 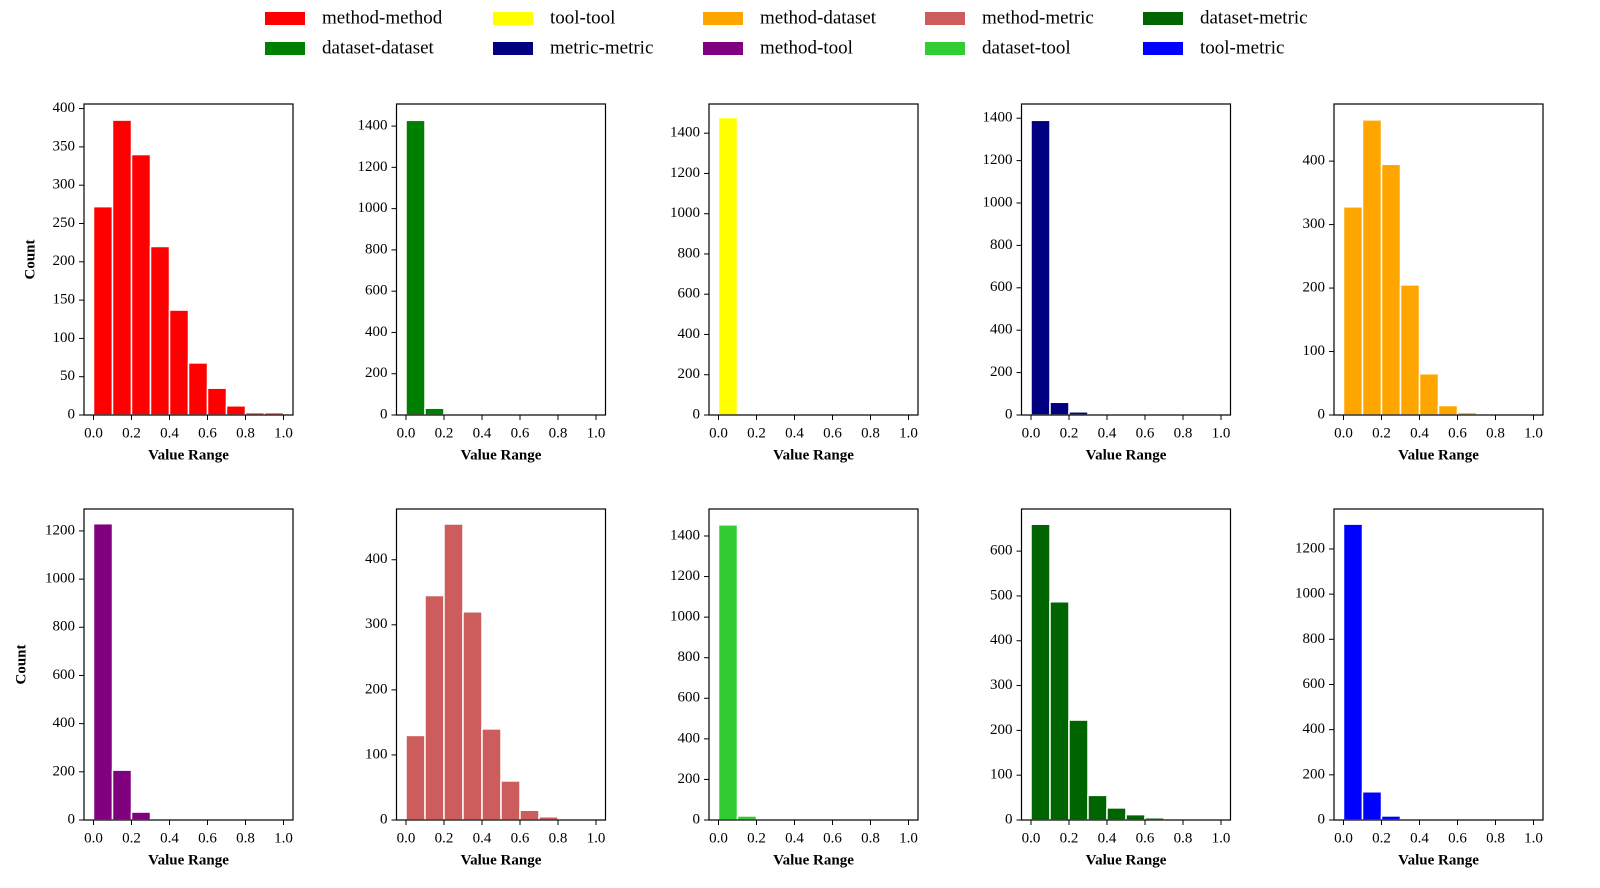 I want to click on legend-label: method-metric, so click(x=1038, y=17).